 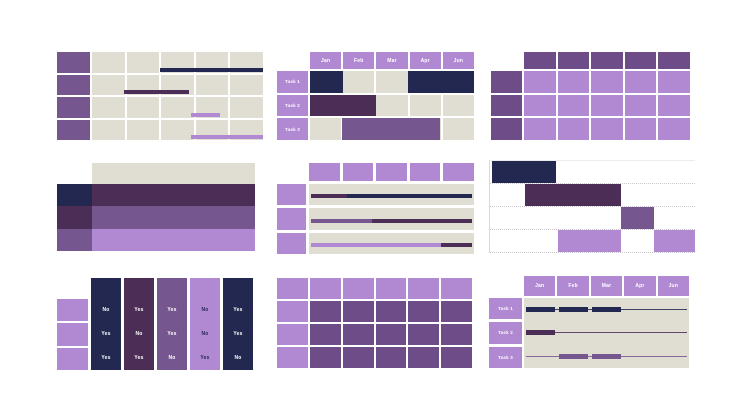 What do you see at coordinates (590, 96) in the screenshot?
I see `thumbnail-purple-table` at bounding box center [590, 96].